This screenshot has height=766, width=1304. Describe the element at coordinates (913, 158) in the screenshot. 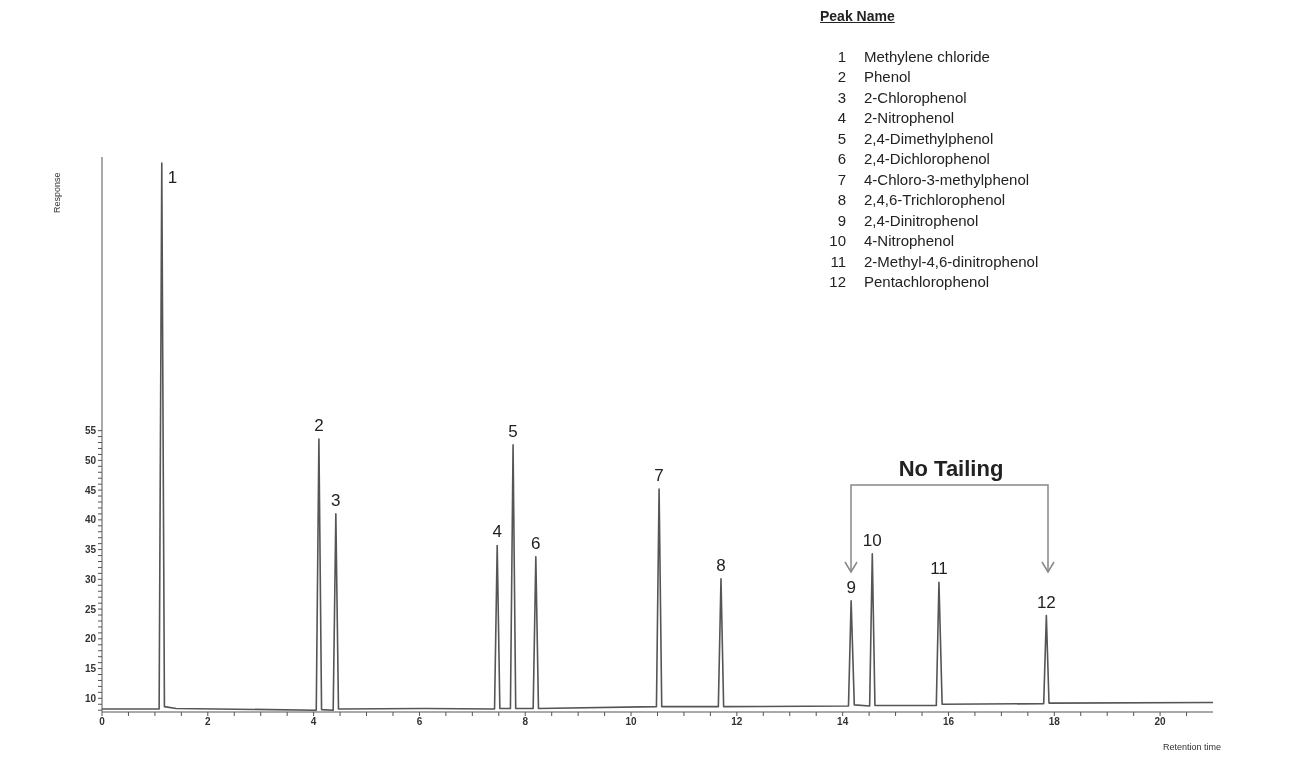

I see `text: 6 2,4-Dichlorophenol` at that location.